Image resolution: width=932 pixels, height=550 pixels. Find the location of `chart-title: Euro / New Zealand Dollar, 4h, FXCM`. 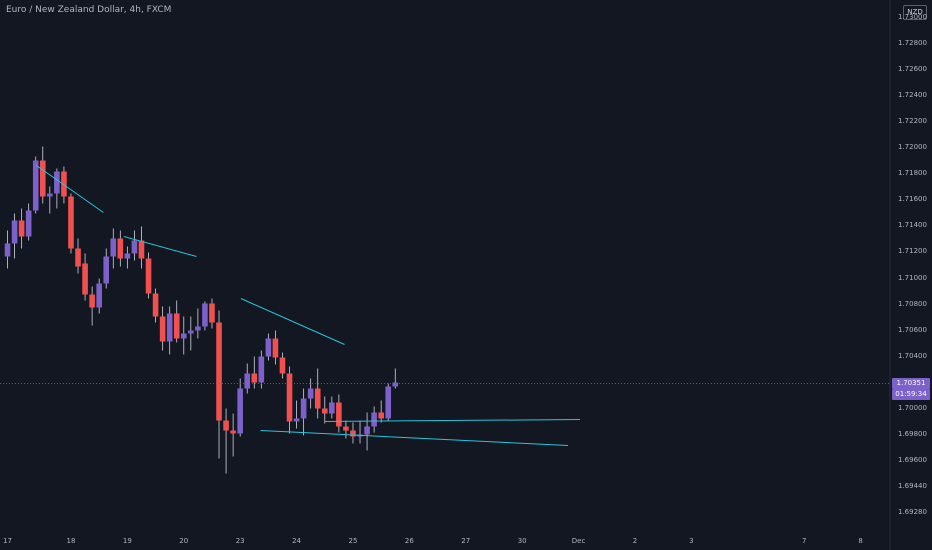

chart-title: Euro / New Zealand Dollar, 4h, FXCM is located at coordinates (89, 10).